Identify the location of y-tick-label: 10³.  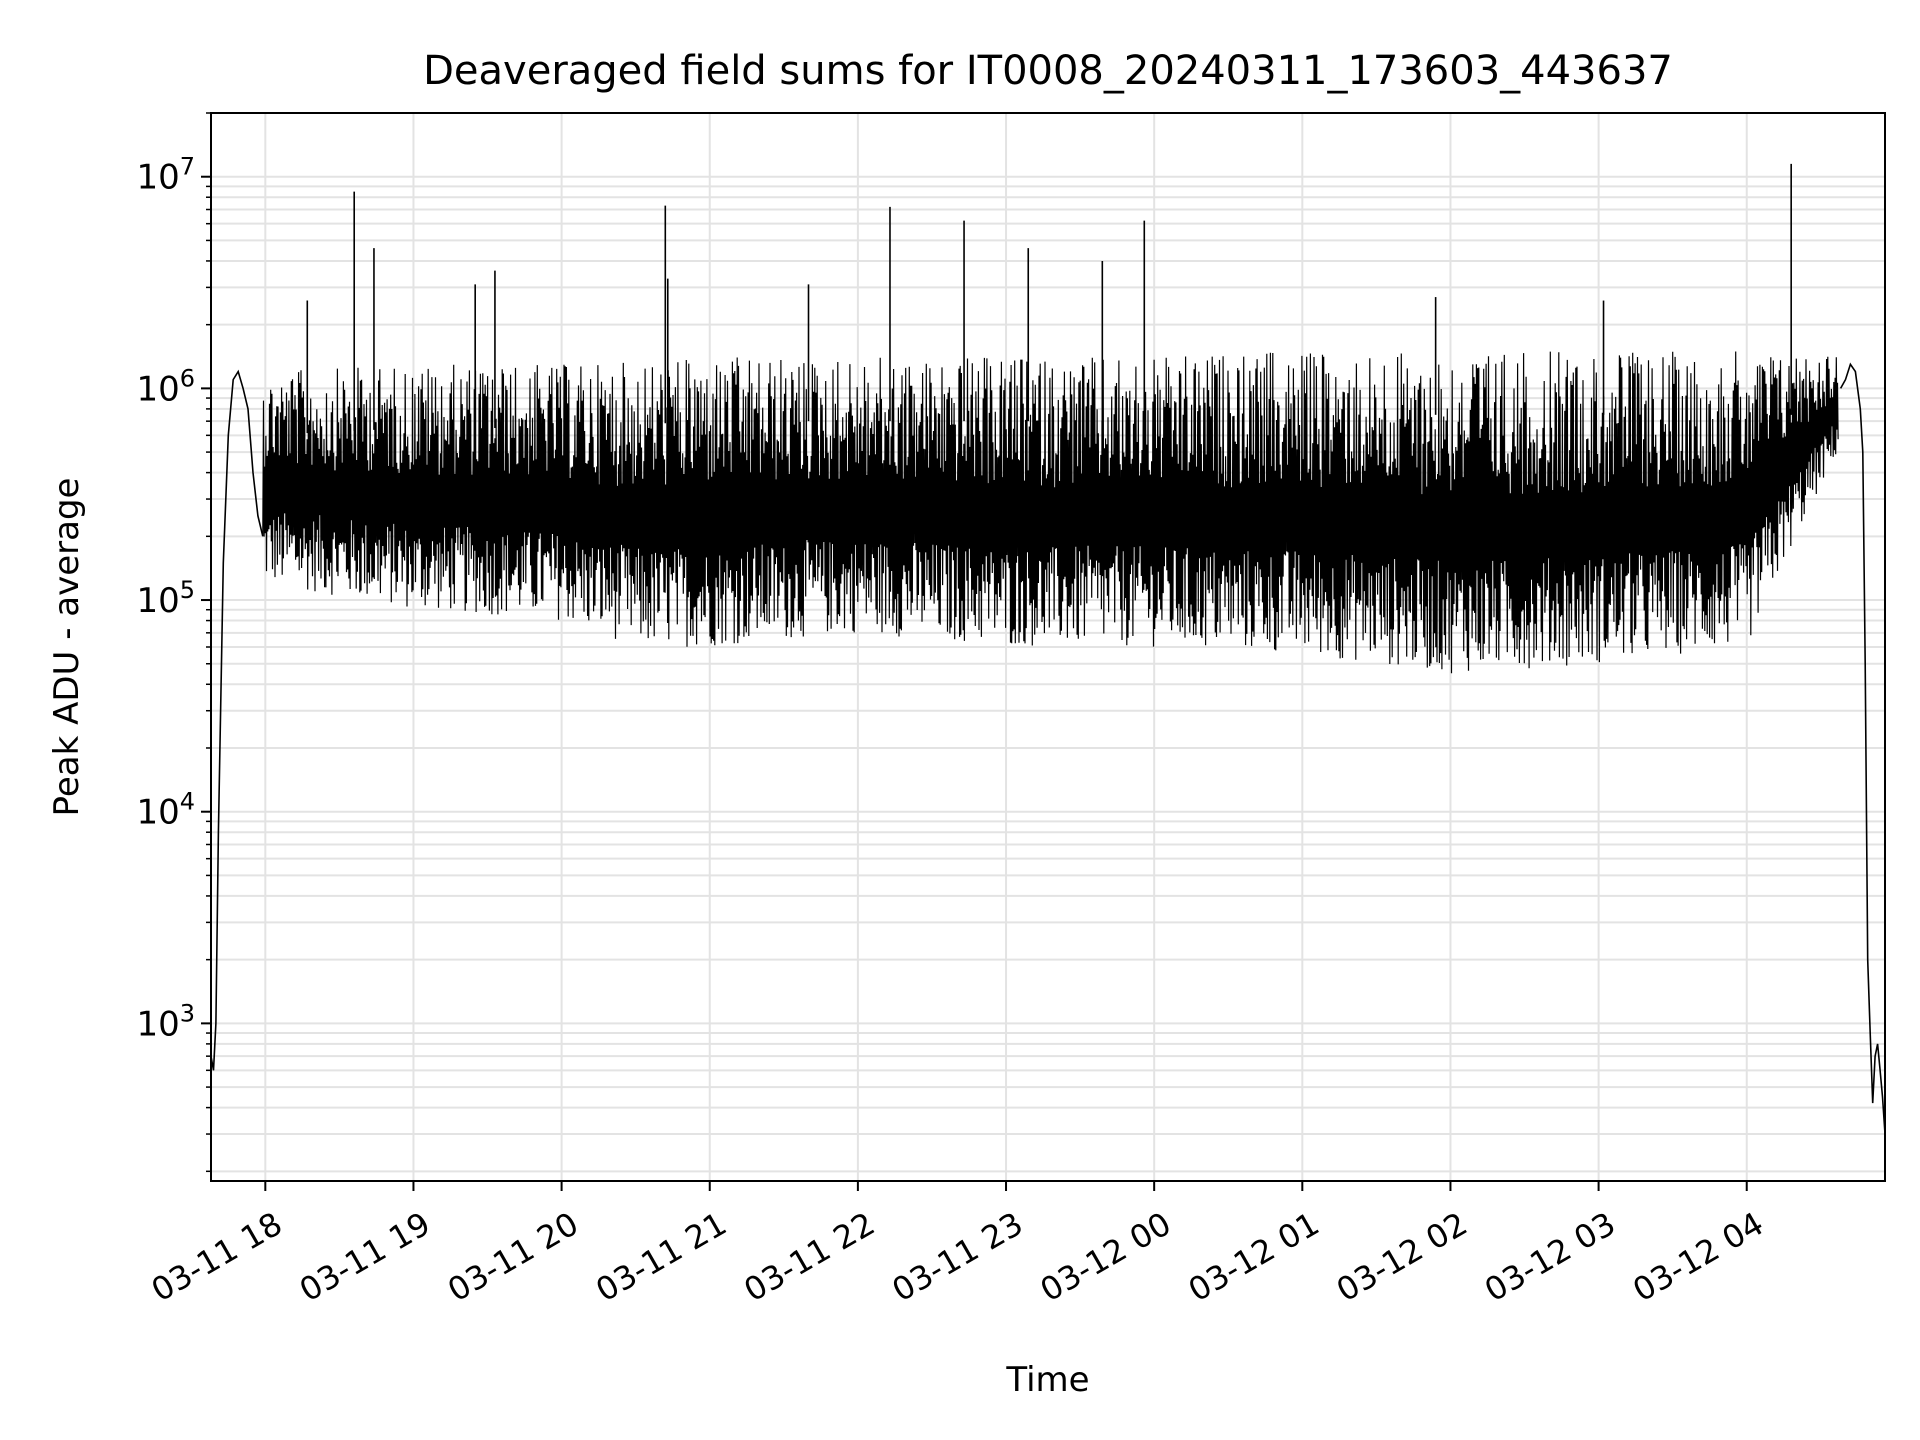
(165, 1021).